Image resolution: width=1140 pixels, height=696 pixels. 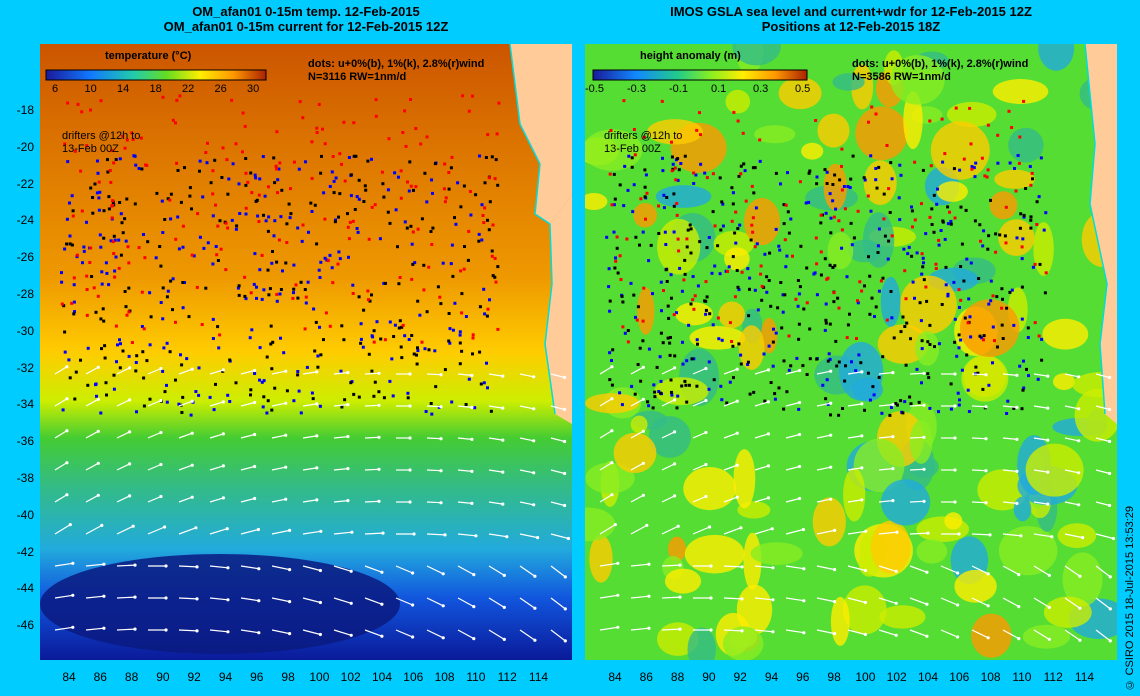 What do you see at coordinates (1130, 597) in the screenshot?
I see `credit-text: © CSIRO 2015 18-Jul-2015 13:53:29` at bounding box center [1130, 597].